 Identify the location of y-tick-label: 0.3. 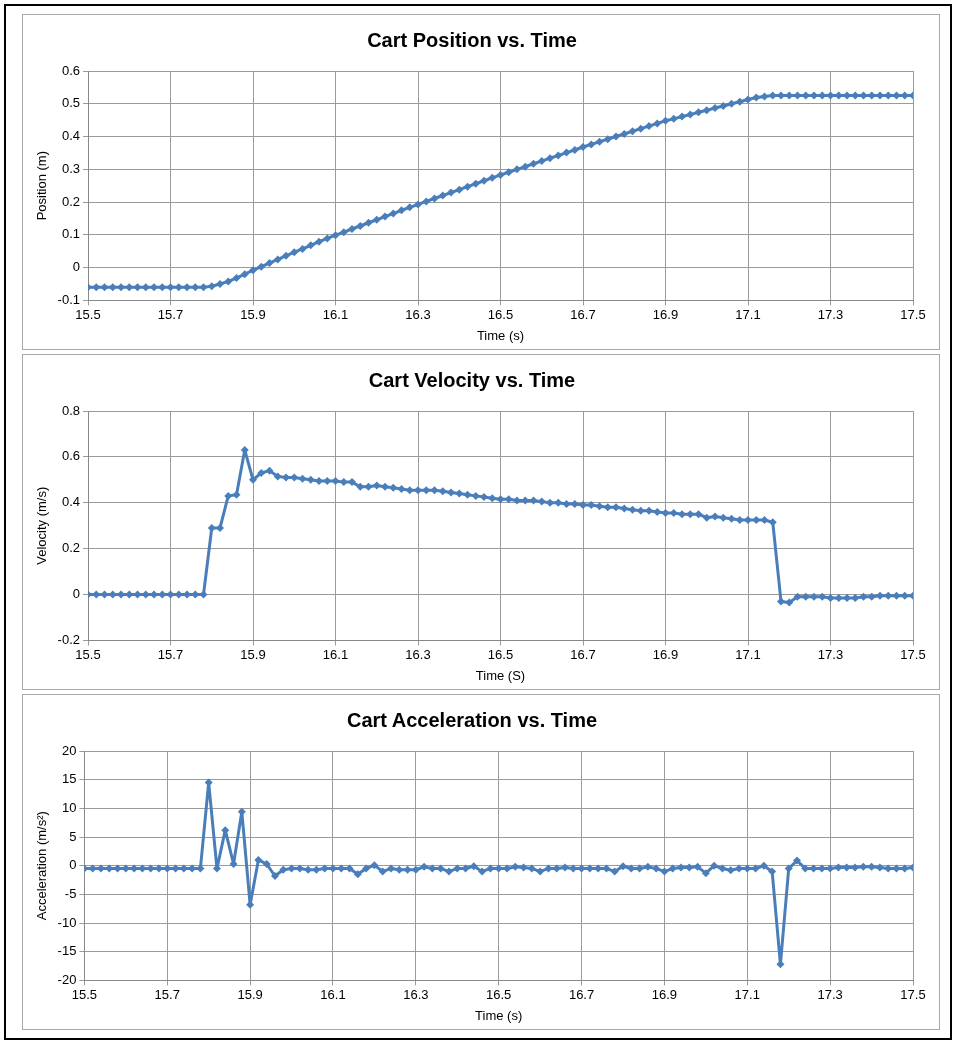
(70, 168).